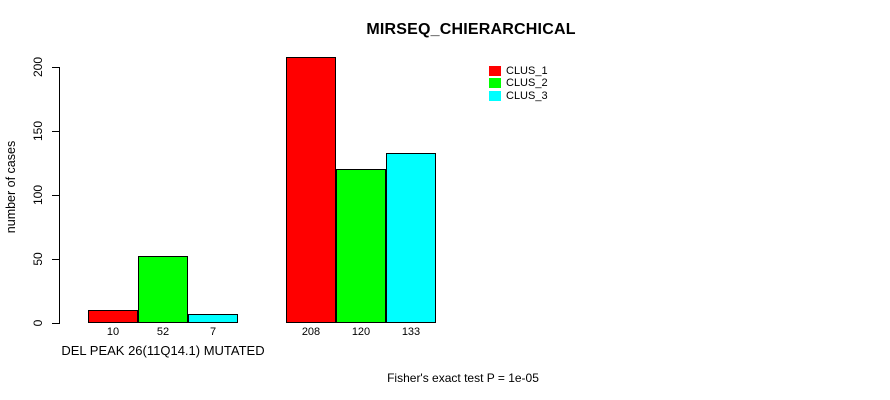 The width and height of the screenshot is (890, 400). What do you see at coordinates (463, 378) in the screenshot?
I see `fisher-test-annotation: Fisher's exact test P = 1e-05` at bounding box center [463, 378].